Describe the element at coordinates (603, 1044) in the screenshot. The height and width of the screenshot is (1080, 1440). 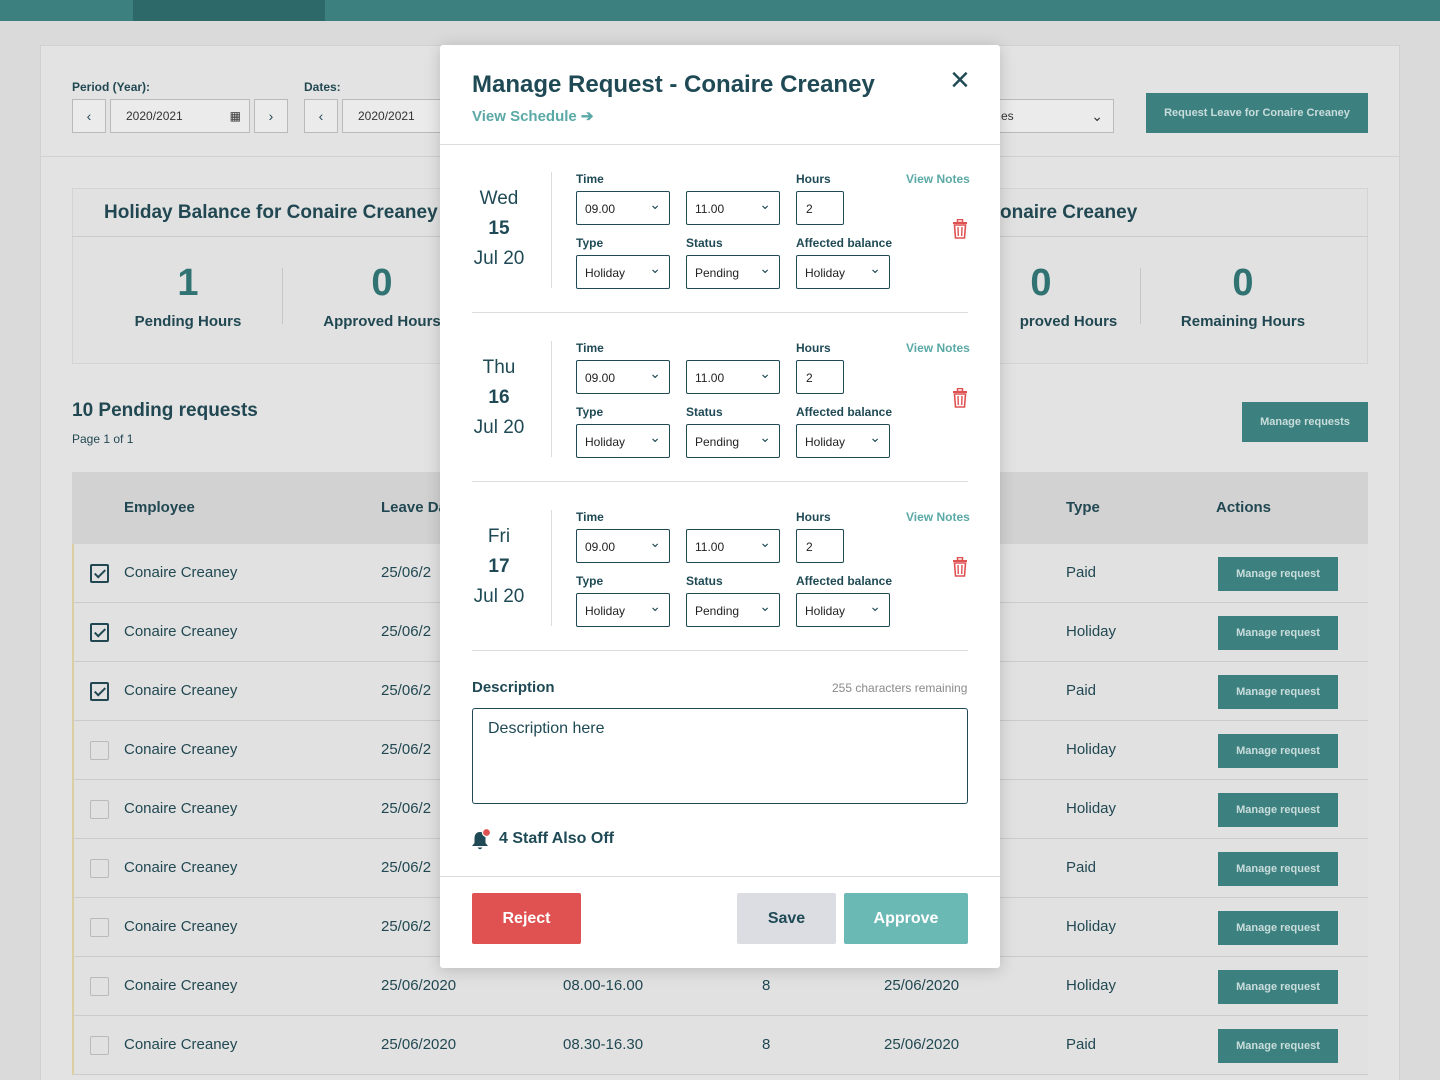
I see `leave-time: 08.30-16.30` at that location.